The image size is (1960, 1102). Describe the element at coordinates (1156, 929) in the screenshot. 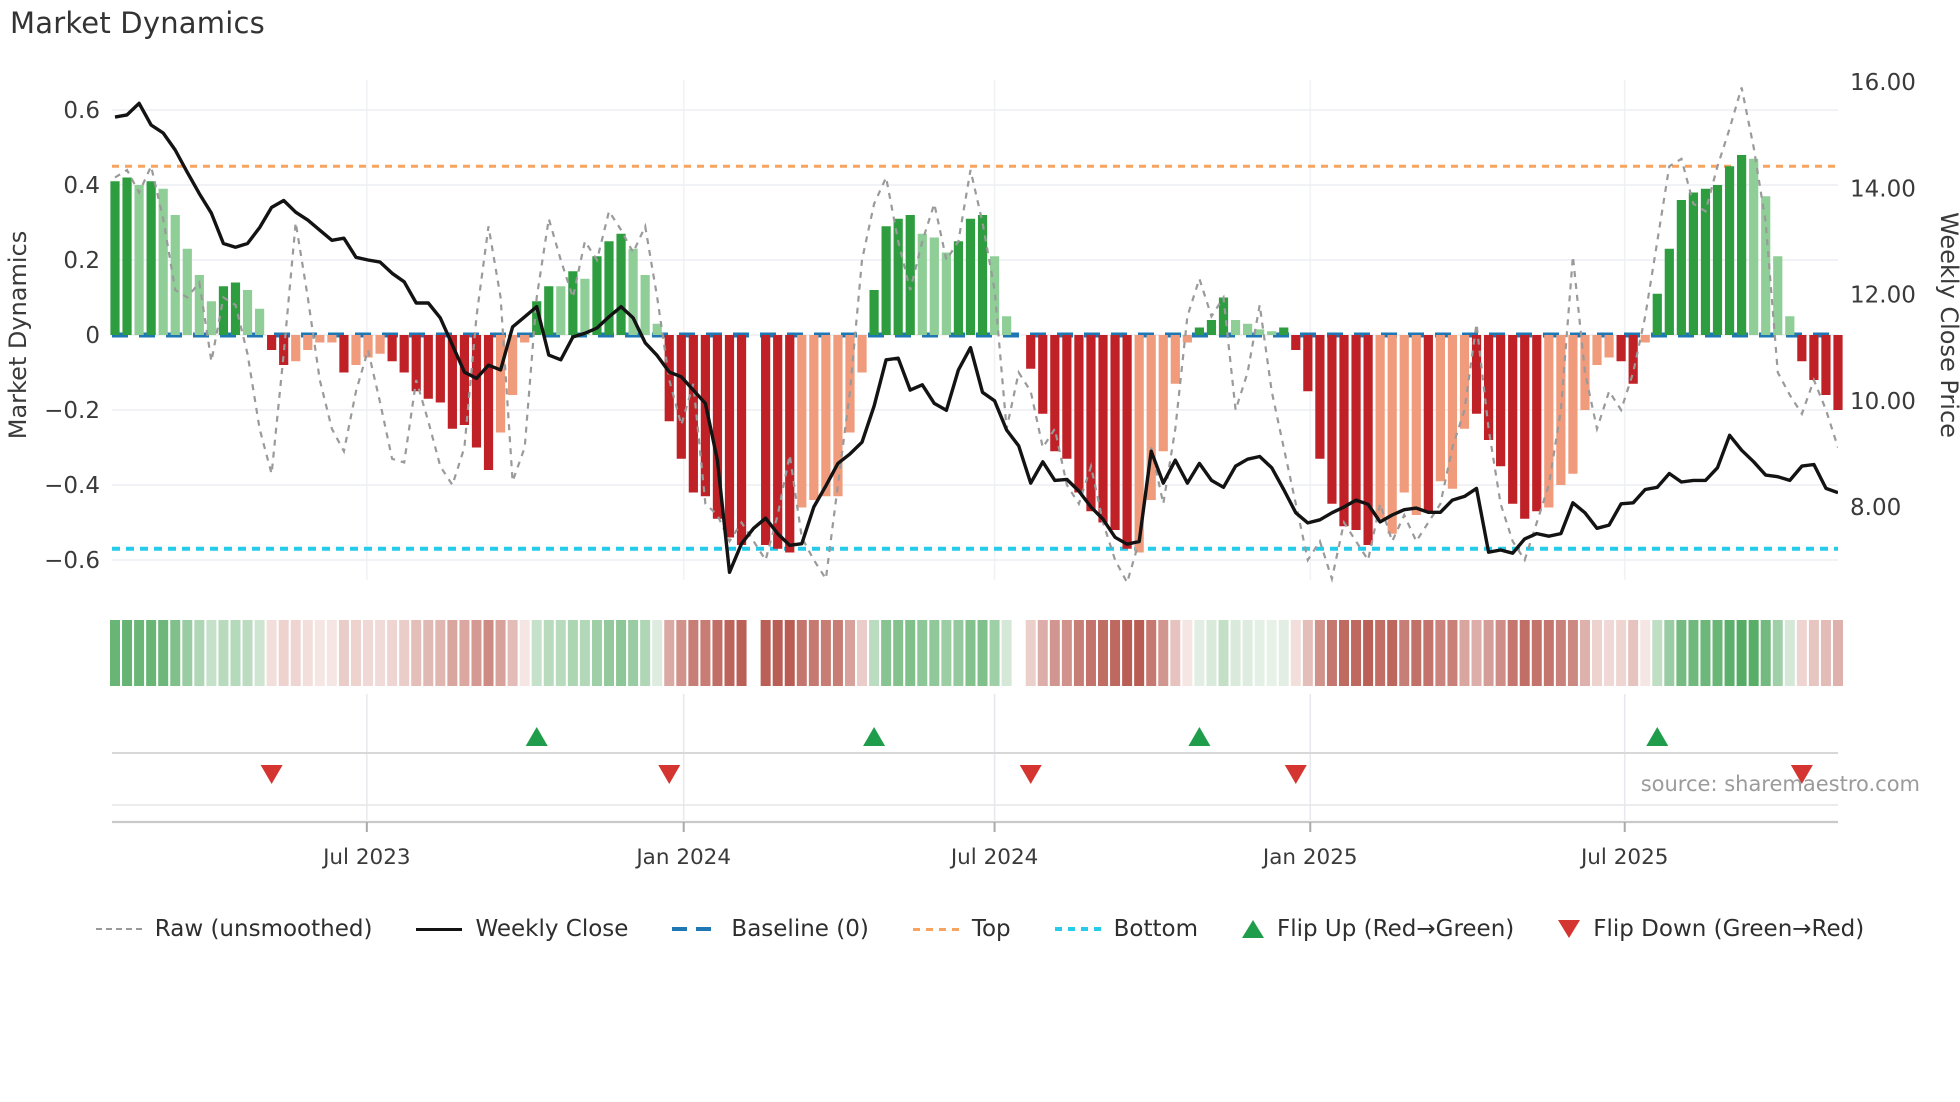

I see `legend-label: Bottom` at that location.